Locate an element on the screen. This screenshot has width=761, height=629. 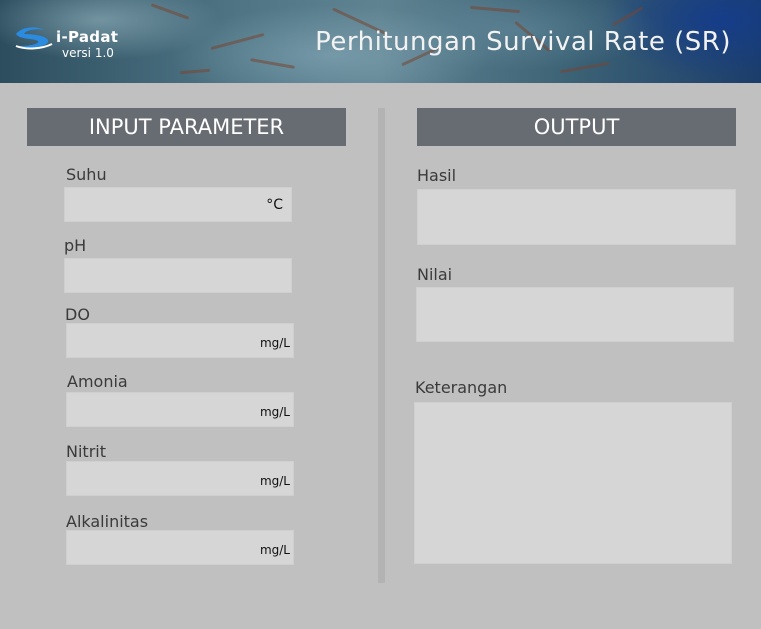
logo-text: i-Padat is located at coordinates (87, 37).